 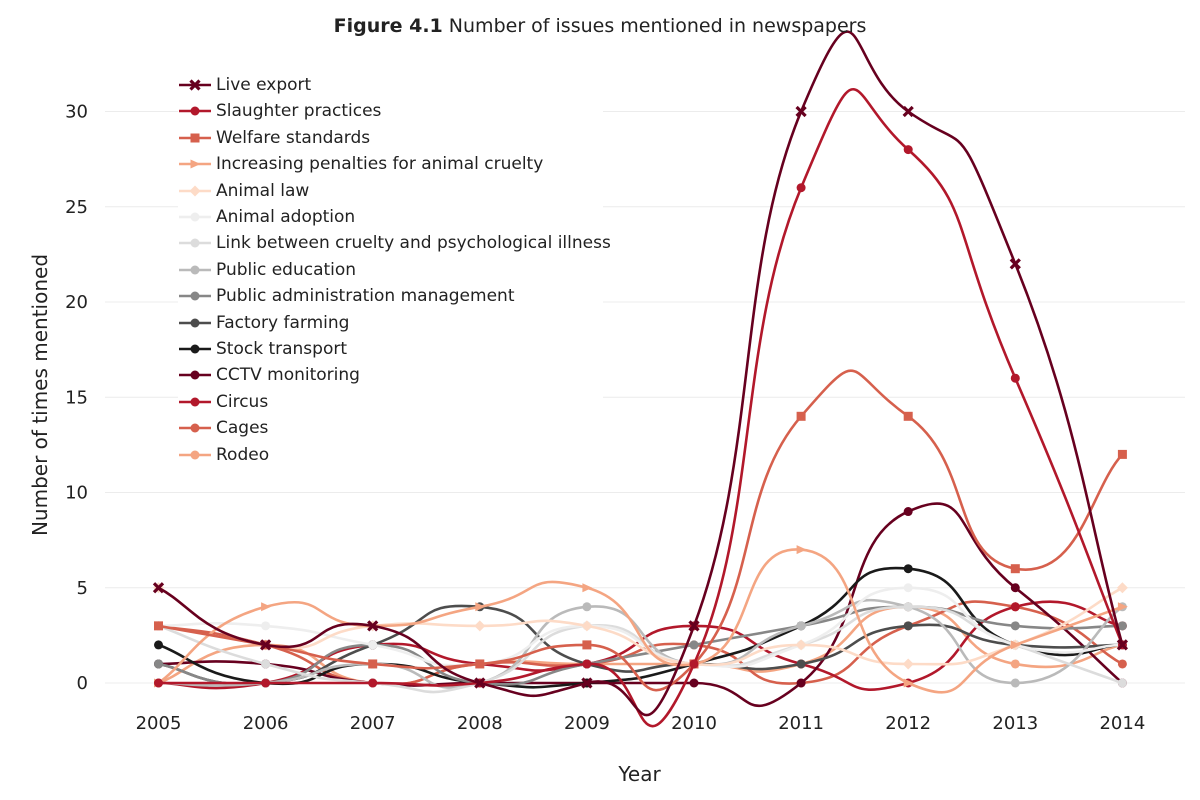 What do you see at coordinates (279, 111) in the screenshot?
I see `legend-item: Slaughter practices` at bounding box center [279, 111].